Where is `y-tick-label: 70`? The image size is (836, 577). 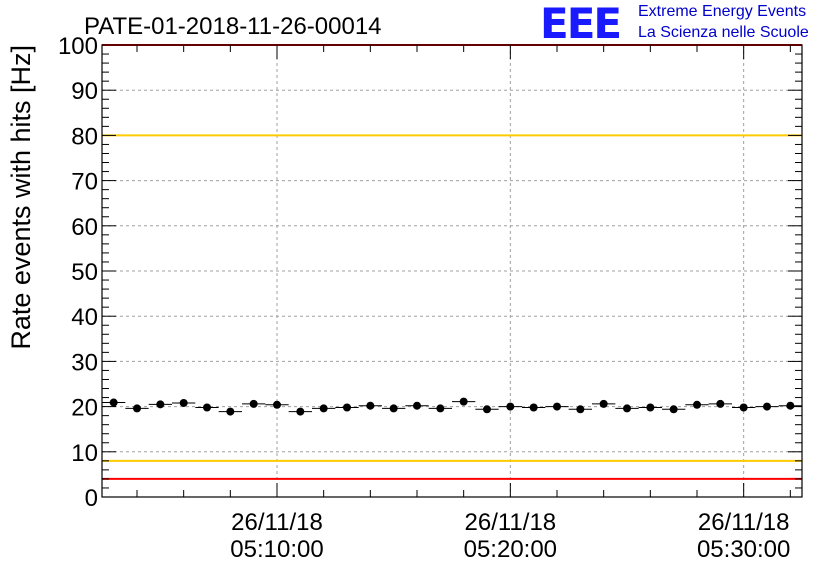 y-tick-label: 70 is located at coordinates (84, 182).